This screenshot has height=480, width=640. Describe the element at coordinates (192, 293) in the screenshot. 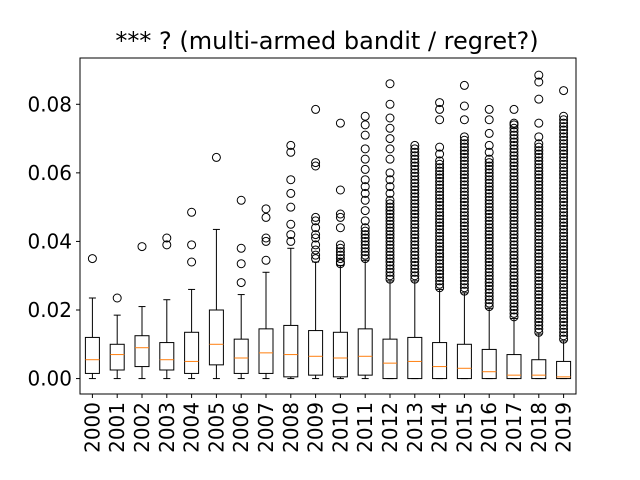

I see `box-group-2004` at that location.